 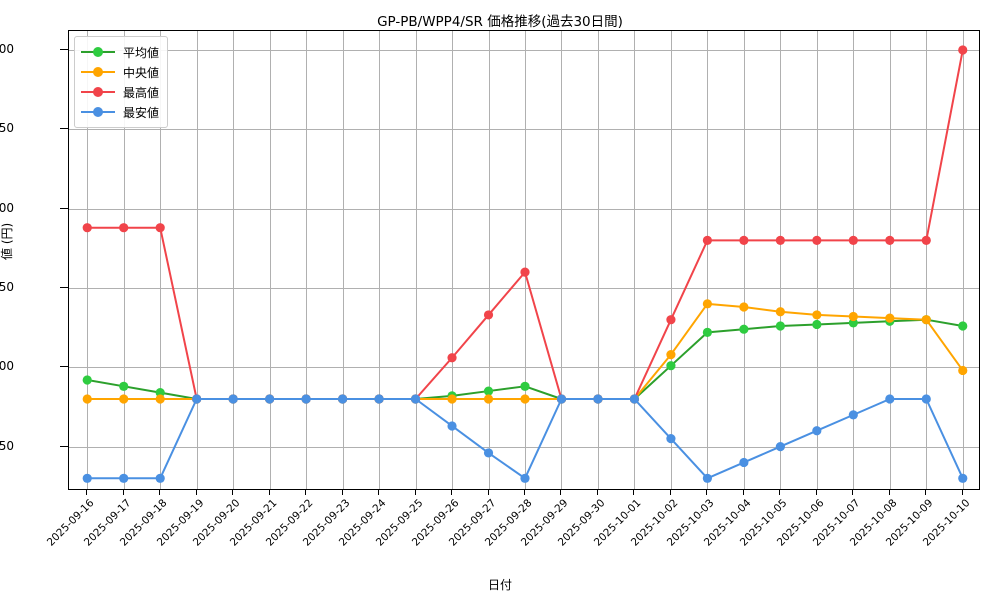 I want to click on series-最安値, so click(x=525, y=438).